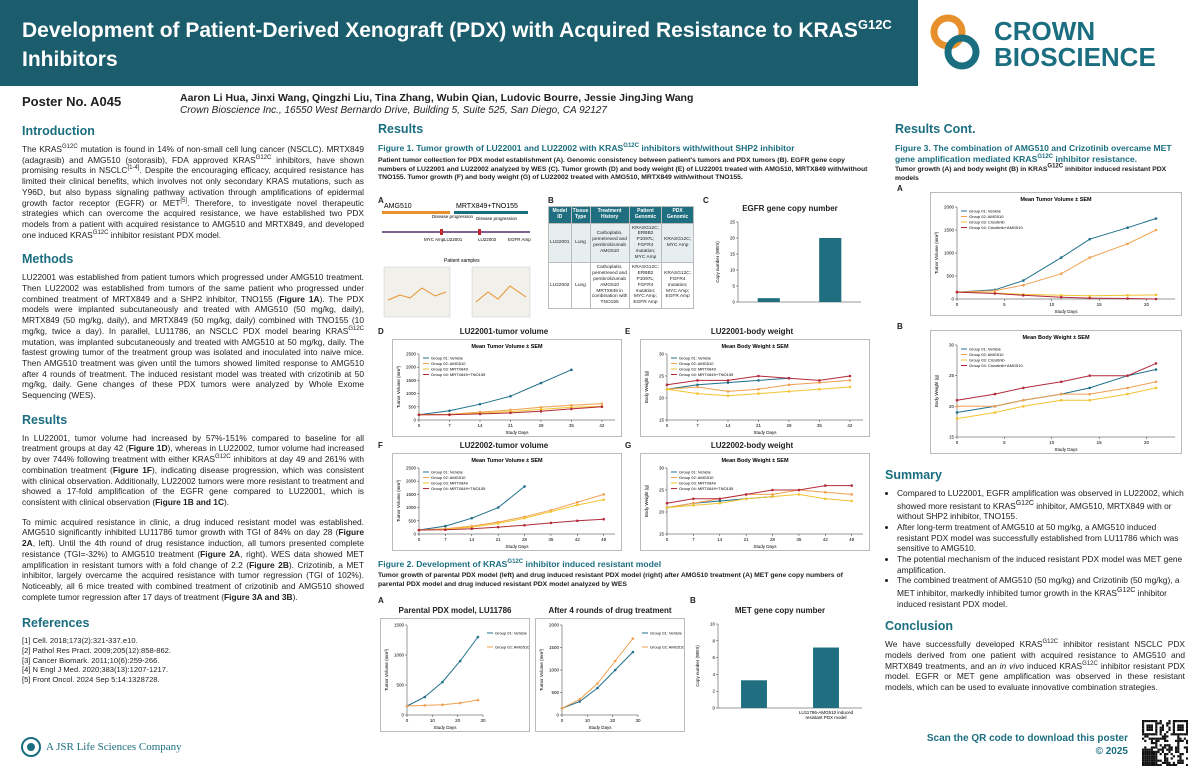 This screenshot has height=771, width=1200. Describe the element at coordinates (399, 655) in the screenshot. I see `y-tick-label: 1000` at that location.